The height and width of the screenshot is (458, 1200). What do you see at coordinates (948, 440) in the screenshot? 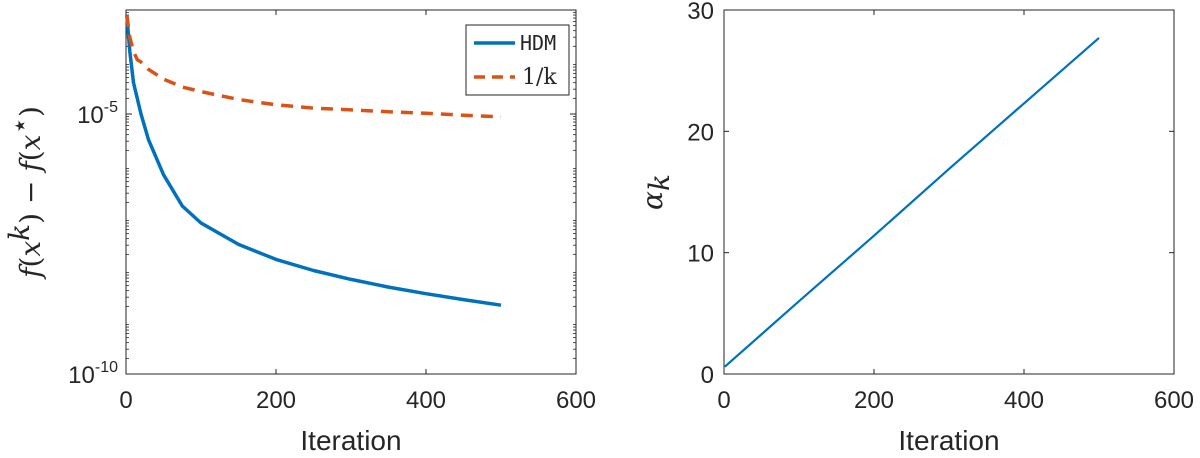
I see `x-axis-label-right: Iteration` at bounding box center [948, 440].